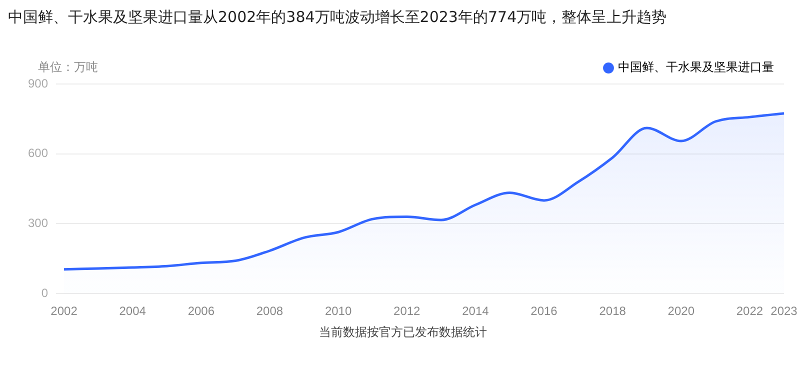 The height and width of the screenshot is (381, 806). I want to click on x-tick-label: 2016, so click(544, 311).